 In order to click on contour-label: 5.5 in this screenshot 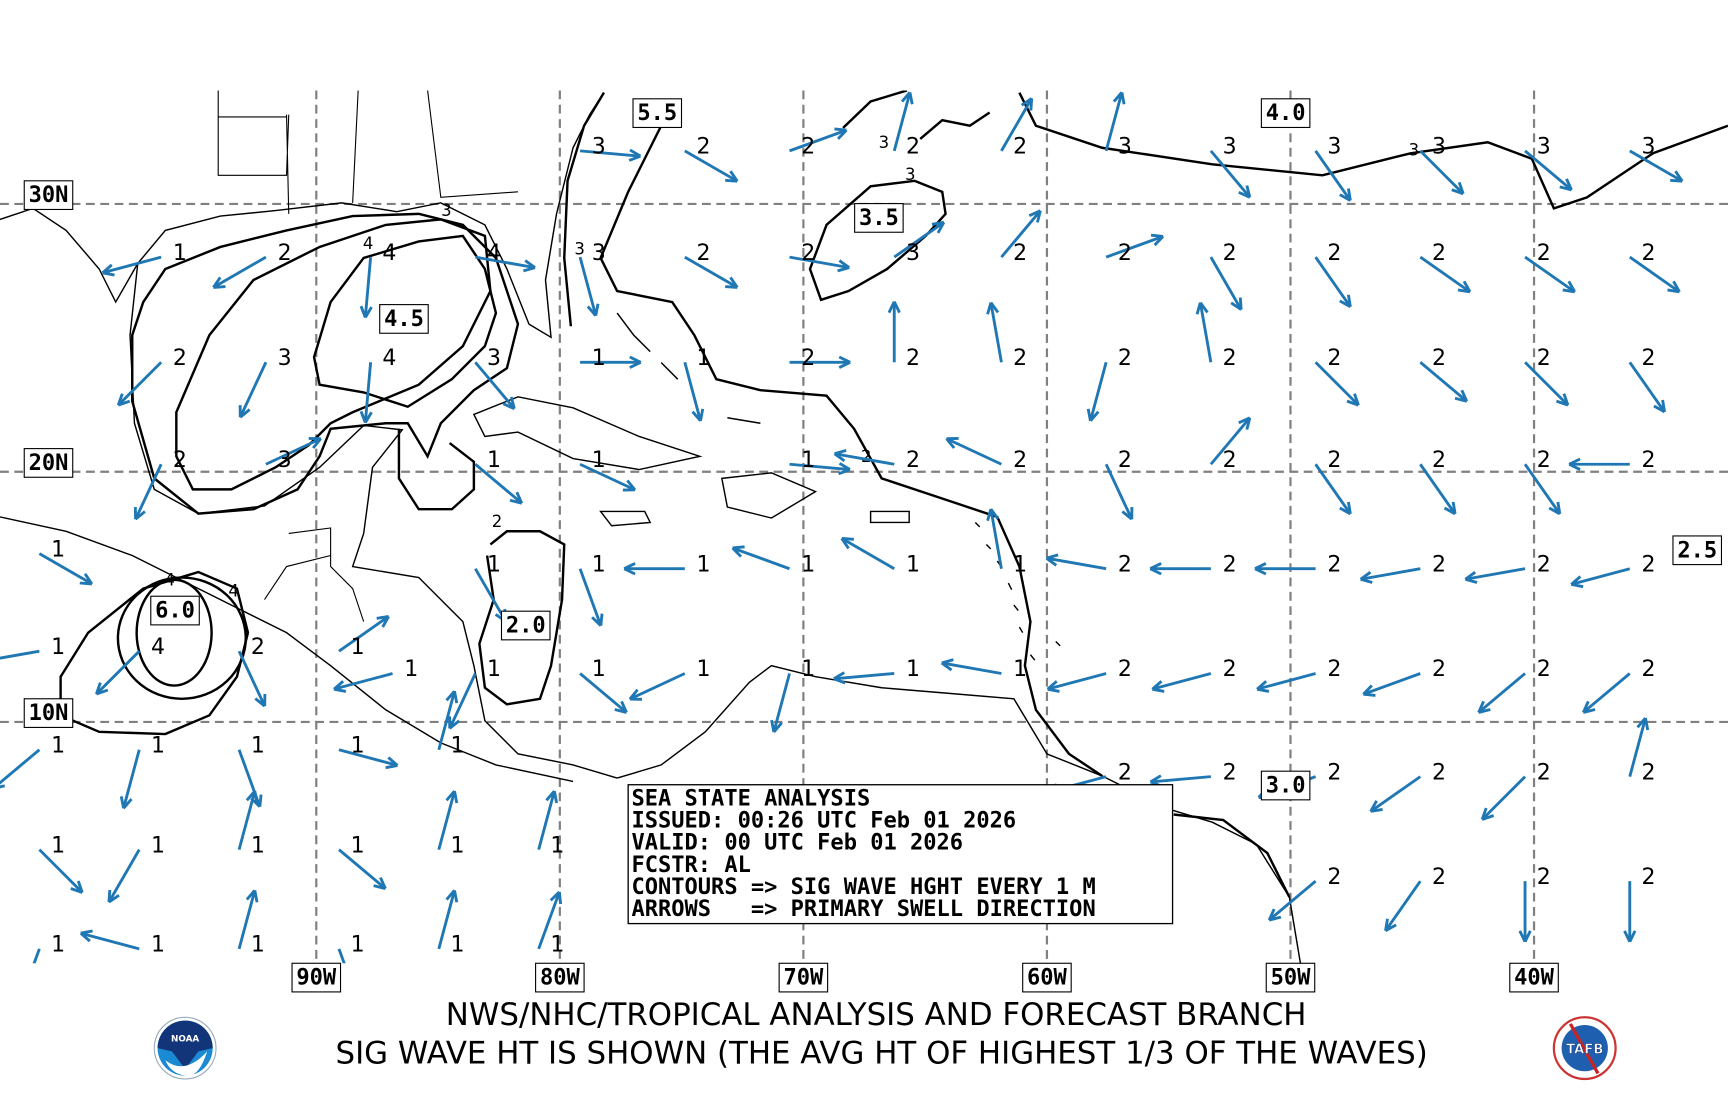, I will do `click(657, 113)`.